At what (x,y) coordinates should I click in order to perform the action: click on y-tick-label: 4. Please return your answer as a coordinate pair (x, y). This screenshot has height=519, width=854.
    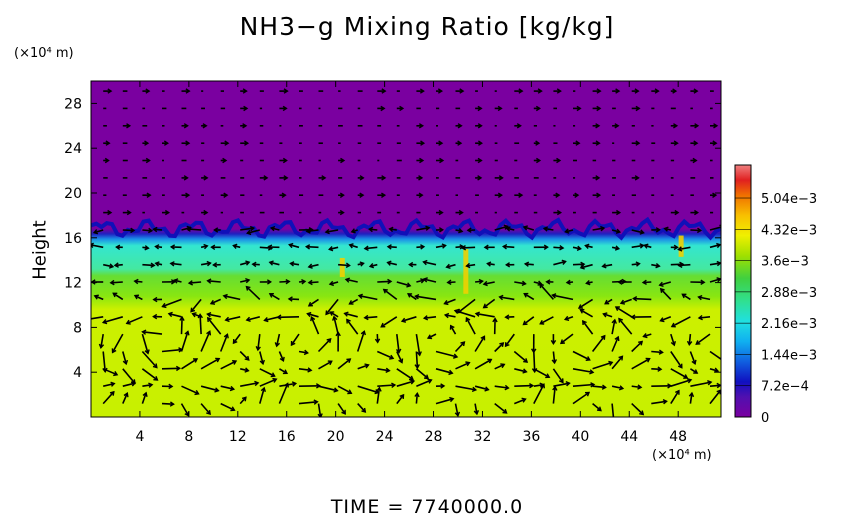
    Looking at the image, I should click on (77, 373).